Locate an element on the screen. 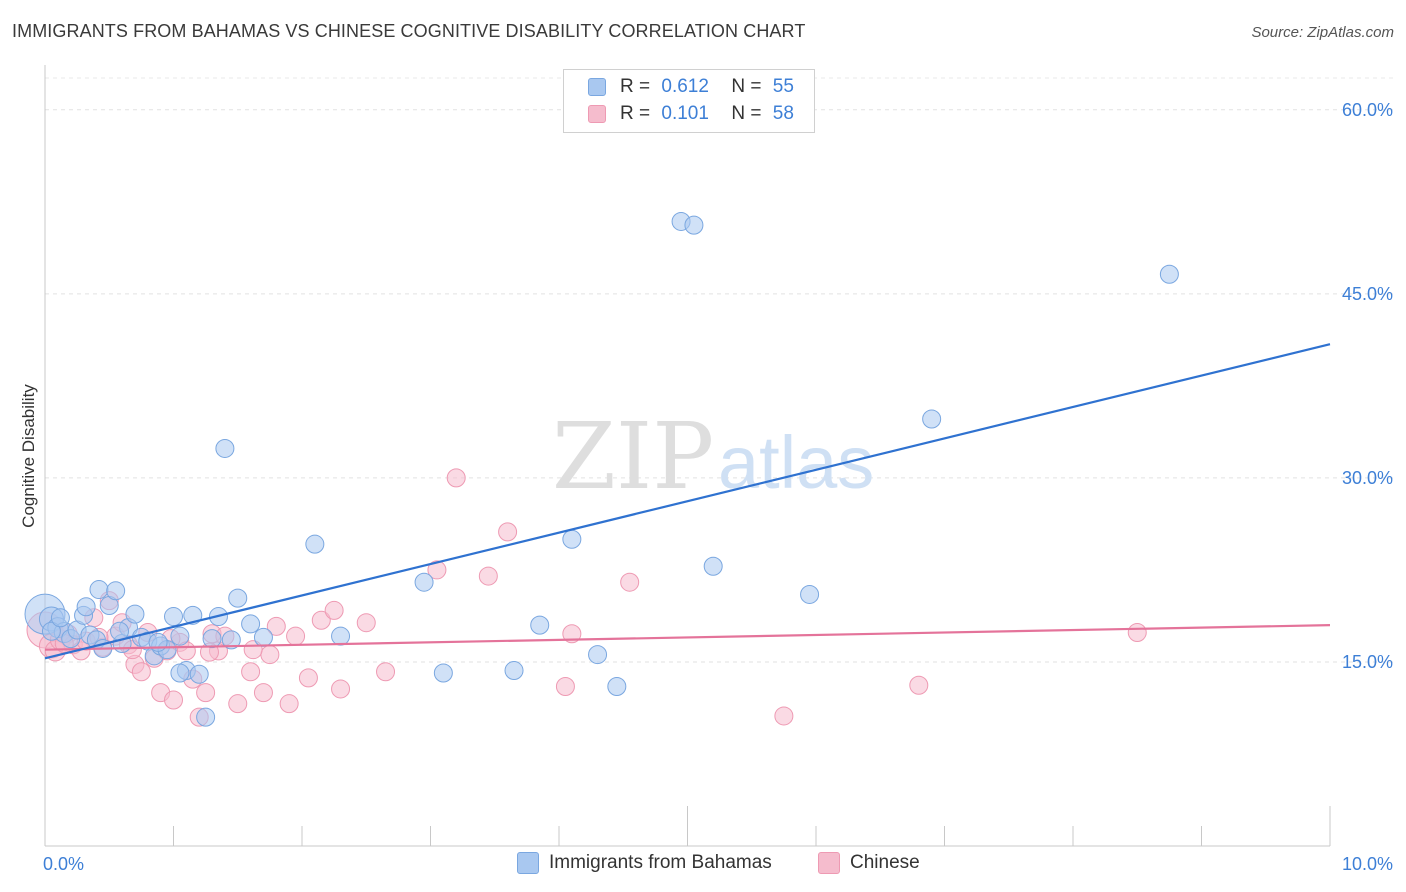 Image resolution: width=1406 pixels, height=892 pixels. legend-stats: R = 0.612 N = 55 R = 0.101 N = 58 is located at coordinates (689, 101).